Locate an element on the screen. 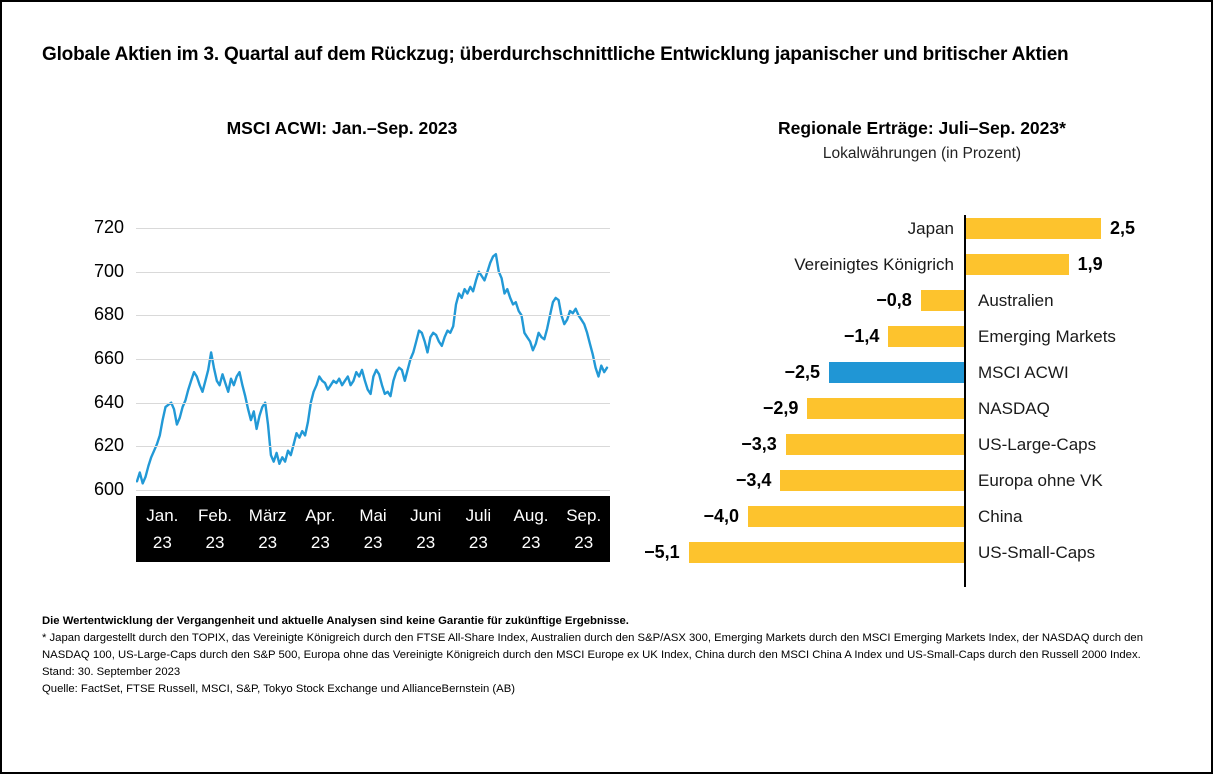 Image resolution: width=1213 pixels, height=774 pixels. line-chart-title: MSCI ACWI: Jan.–Sep. 2023 is located at coordinates (342, 128).